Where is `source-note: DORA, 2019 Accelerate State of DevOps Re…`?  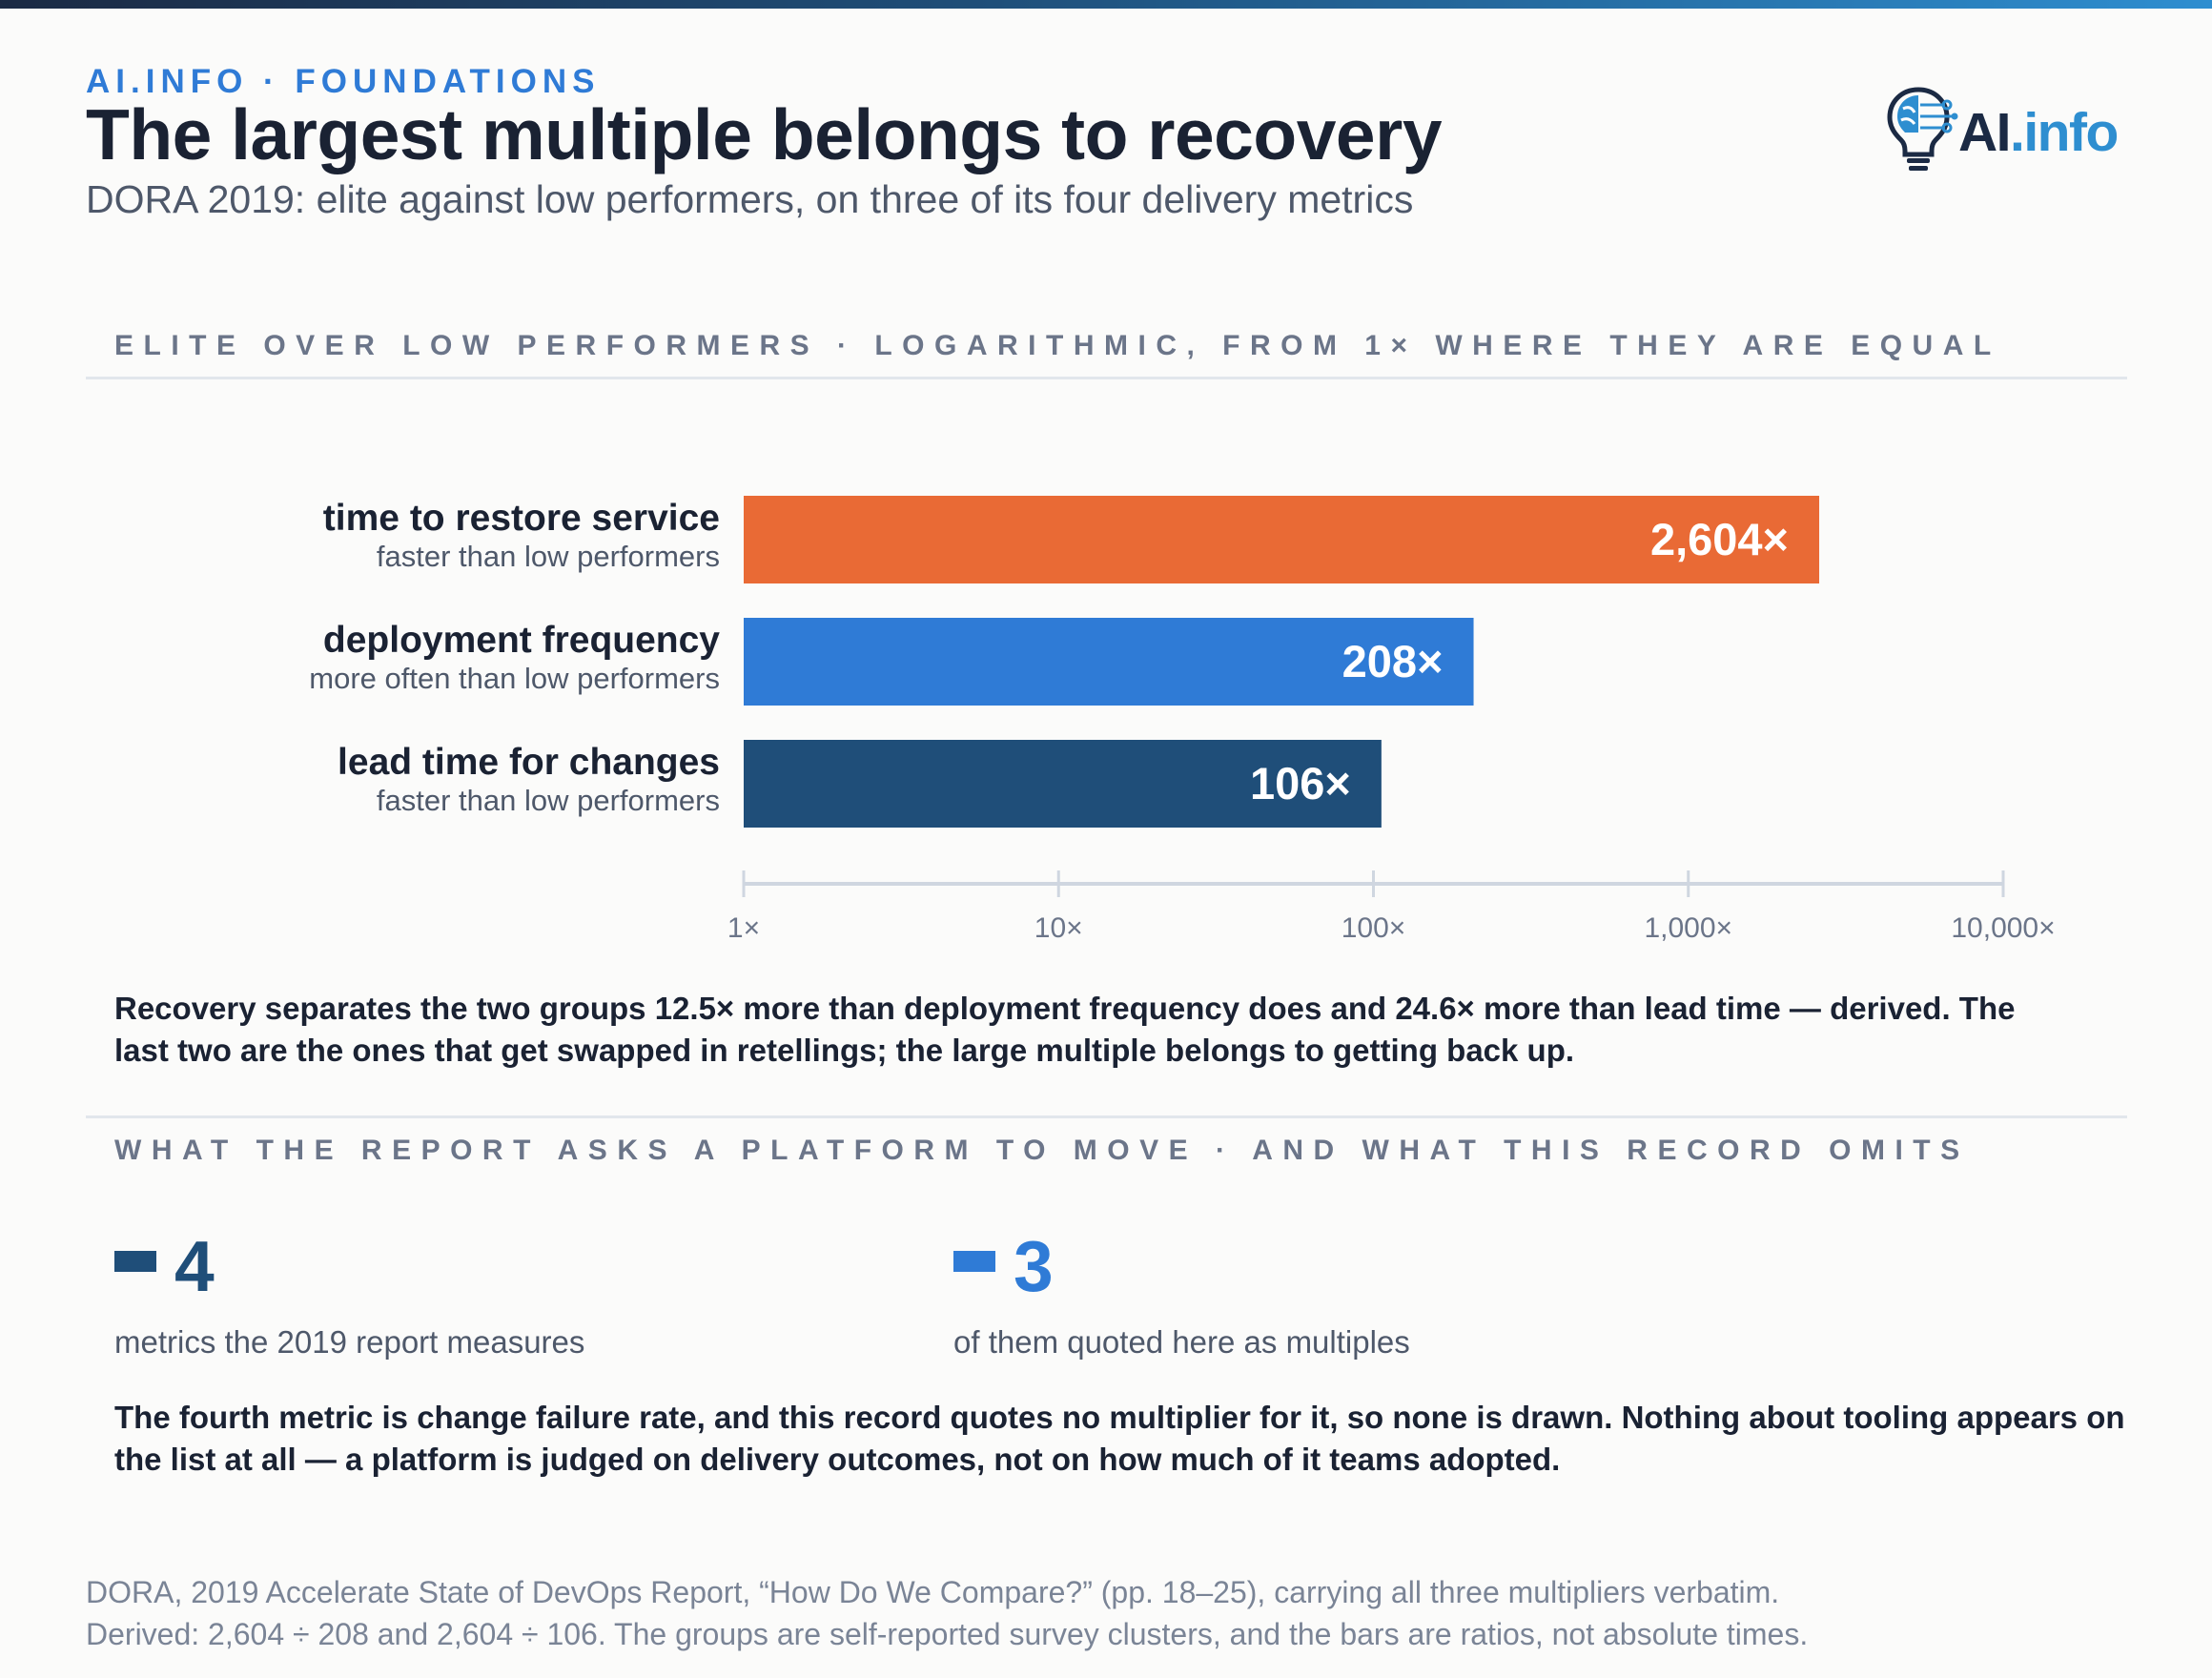 source-note: DORA, 2019 Accelerate State of DevOps Re… is located at coordinates (1106, 1613).